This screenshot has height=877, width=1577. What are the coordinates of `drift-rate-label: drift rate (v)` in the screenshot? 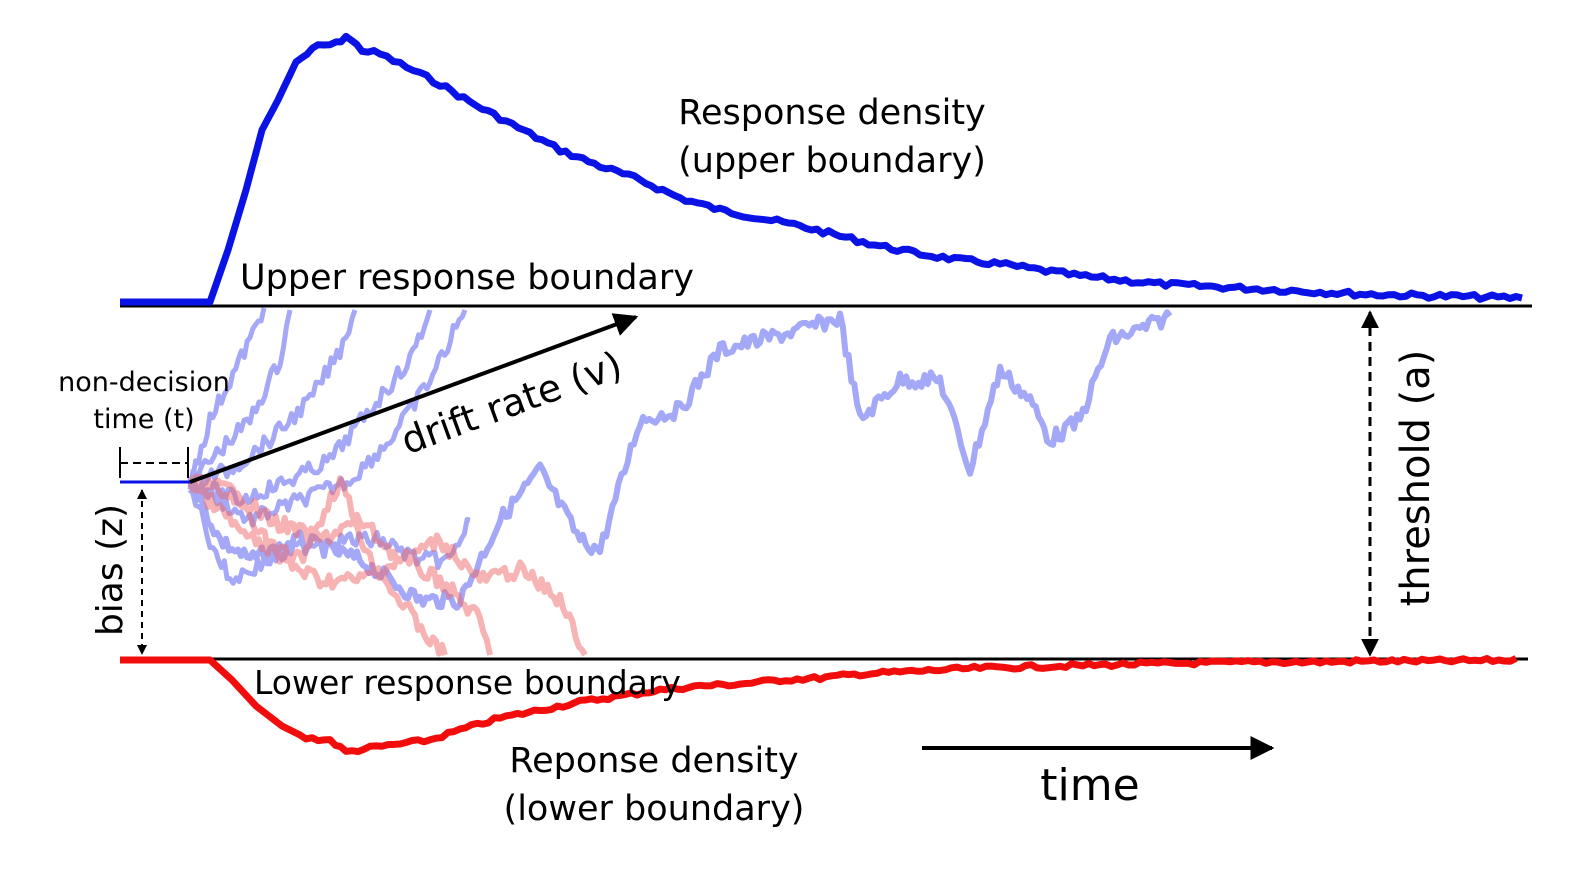 It's located at (511, 403).